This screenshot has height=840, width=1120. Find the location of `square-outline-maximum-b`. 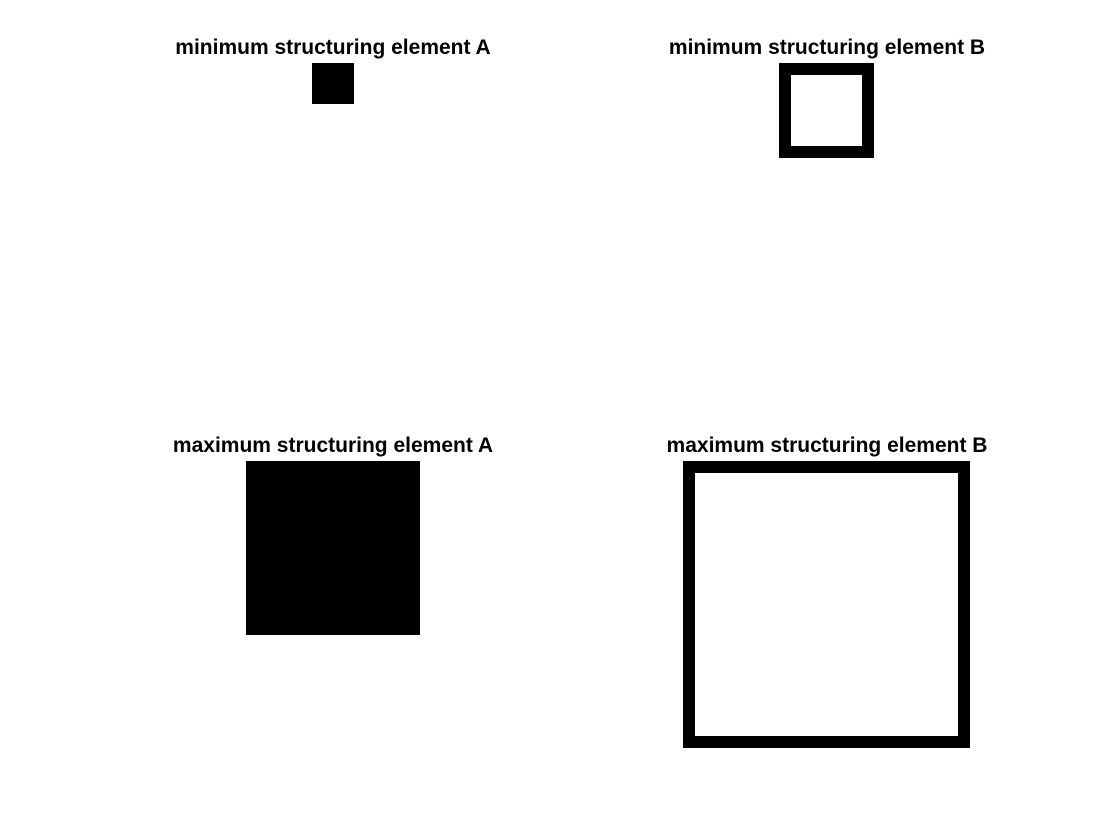

square-outline-maximum-b is located at coordinates (826, 604).